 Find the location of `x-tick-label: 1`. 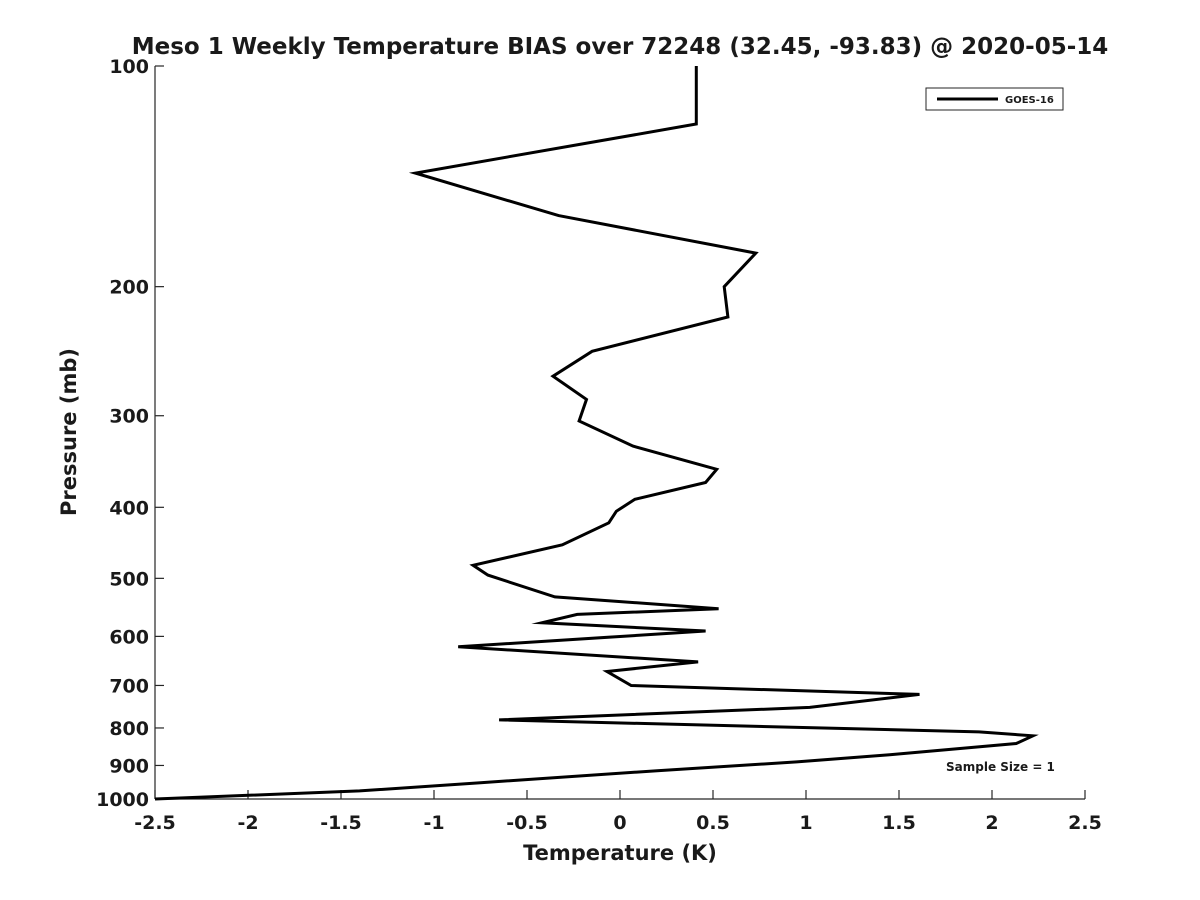

x-tick-label: 1 is located at coordinates (805, 823).